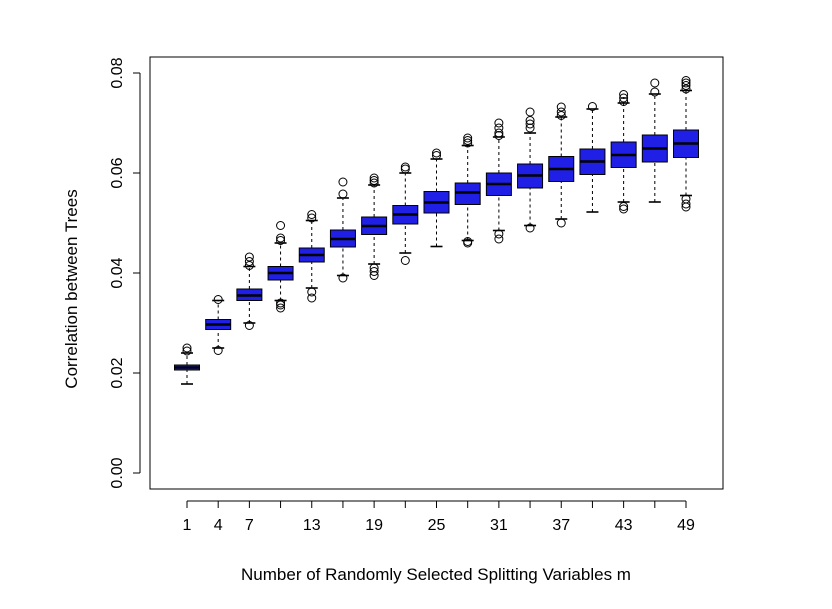 This screenshot has height=609, width=832. Describe the element at coordinates (187, 525) in the screenshot. I see `x-tick-label: 1` at that location.